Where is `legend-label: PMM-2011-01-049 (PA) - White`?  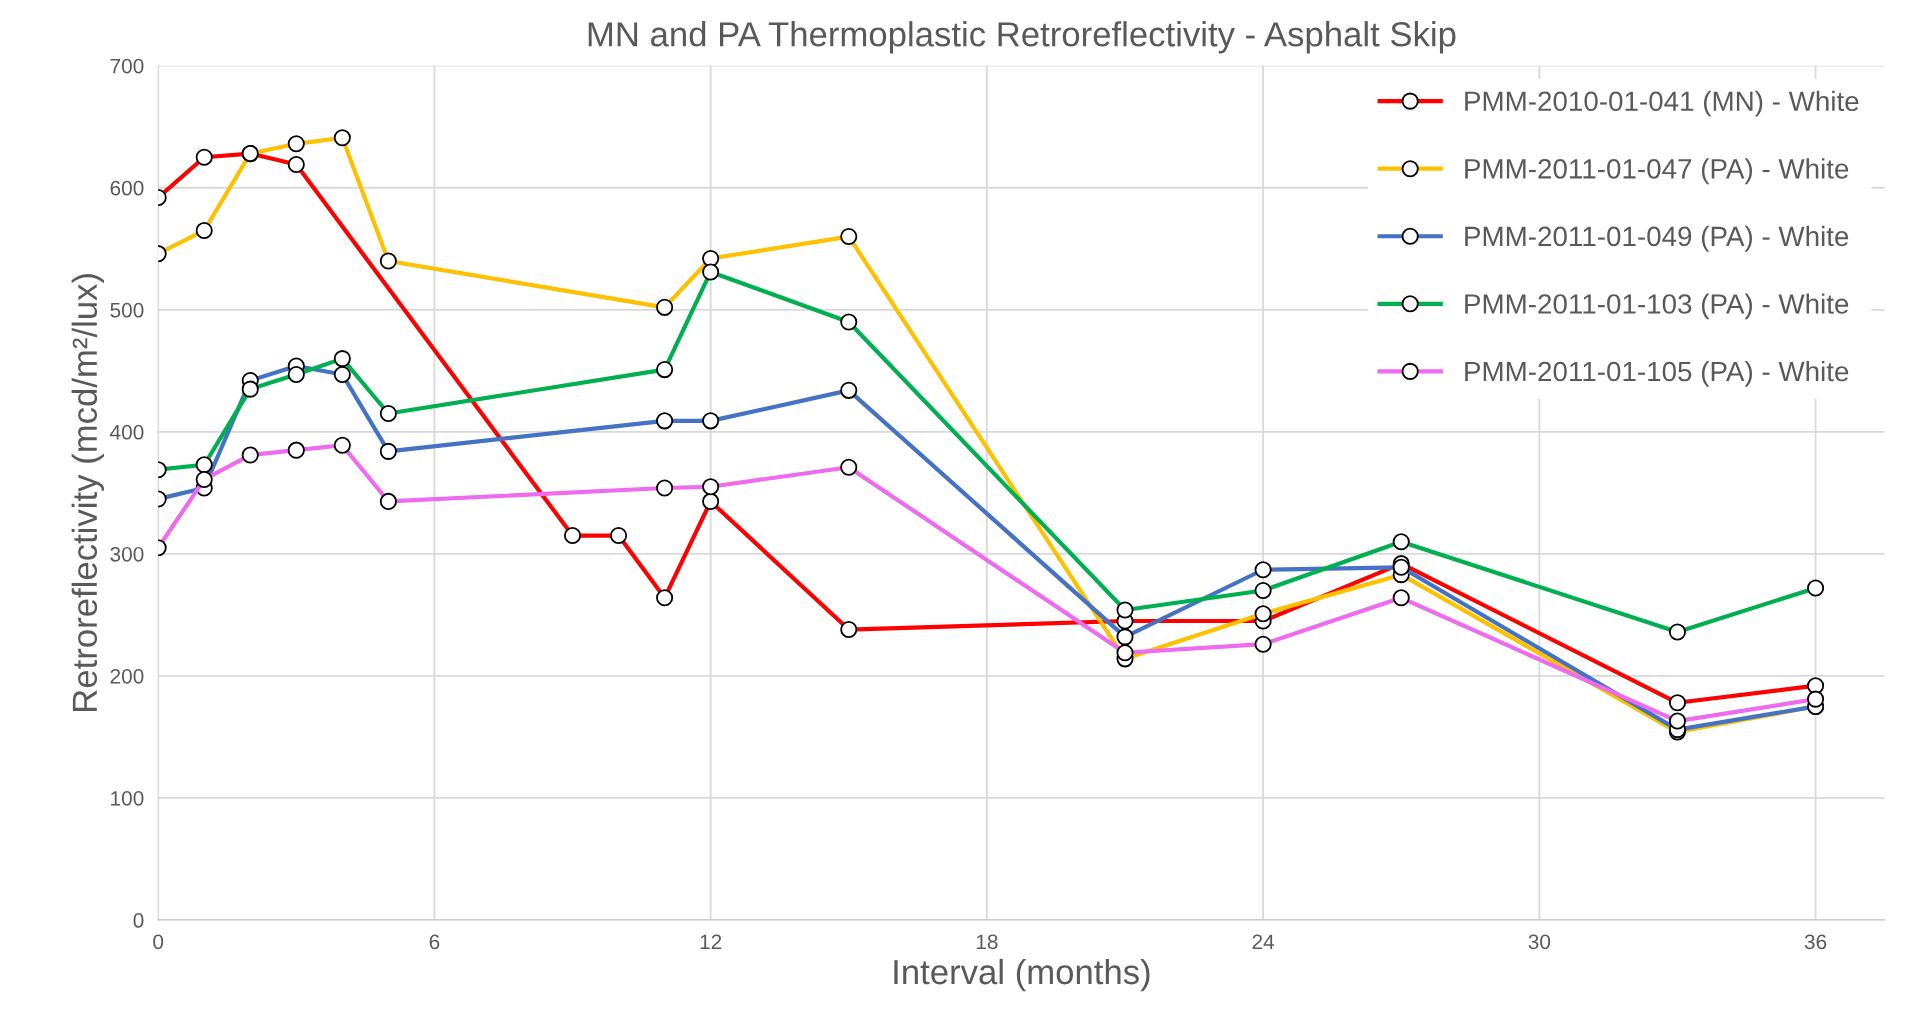 legend-label: PMM-2011-01-049 (PA) - White is located at coordinates (1657, 238).